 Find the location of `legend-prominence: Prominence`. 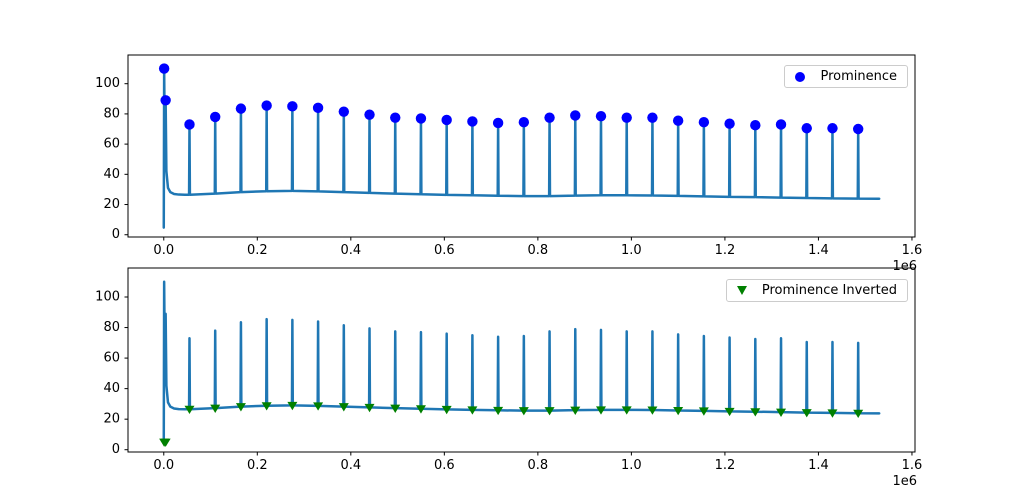

legend-prominence: Prominence is located at coordinates (846, 76).